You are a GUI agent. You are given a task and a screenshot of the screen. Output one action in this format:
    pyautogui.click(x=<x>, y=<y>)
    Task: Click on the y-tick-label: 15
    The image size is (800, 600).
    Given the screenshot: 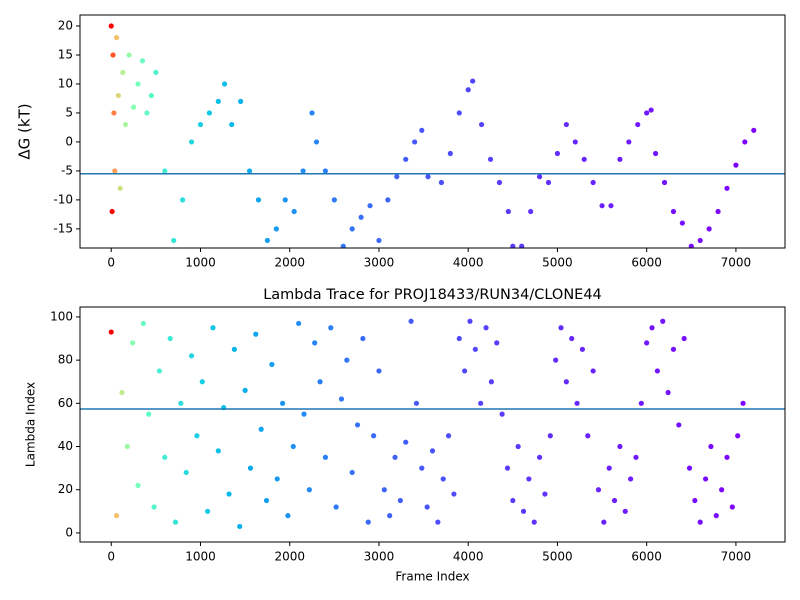 What is the action you would take?
    pyautogui.click(x=65, y=54)
    